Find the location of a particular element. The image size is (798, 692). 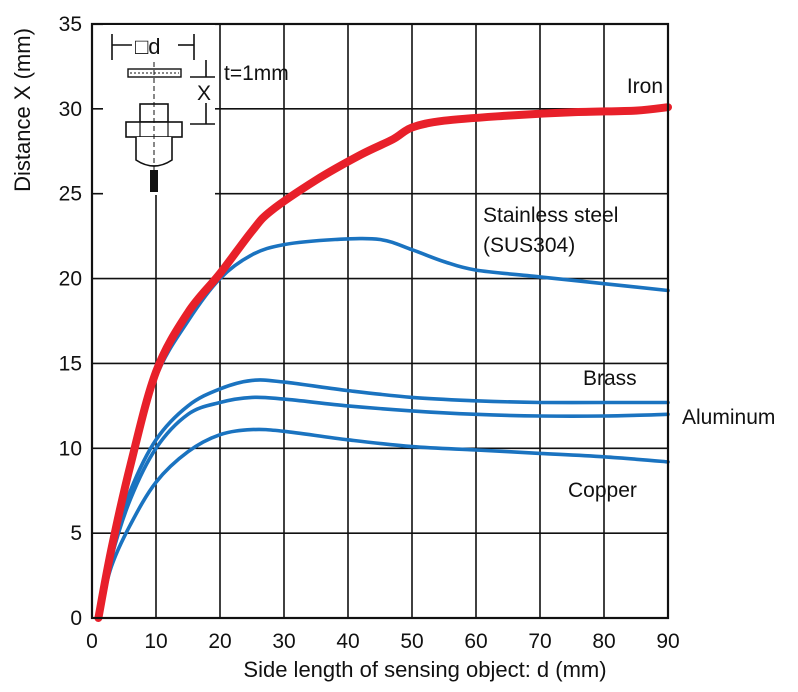

y-tick-label: 15 is located at coordinates (70, 363).